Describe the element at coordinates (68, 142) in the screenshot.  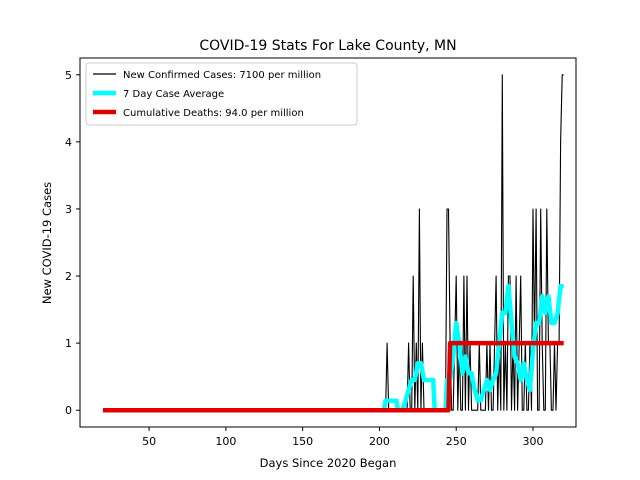
I see `y-tick-label: 4` at that location.